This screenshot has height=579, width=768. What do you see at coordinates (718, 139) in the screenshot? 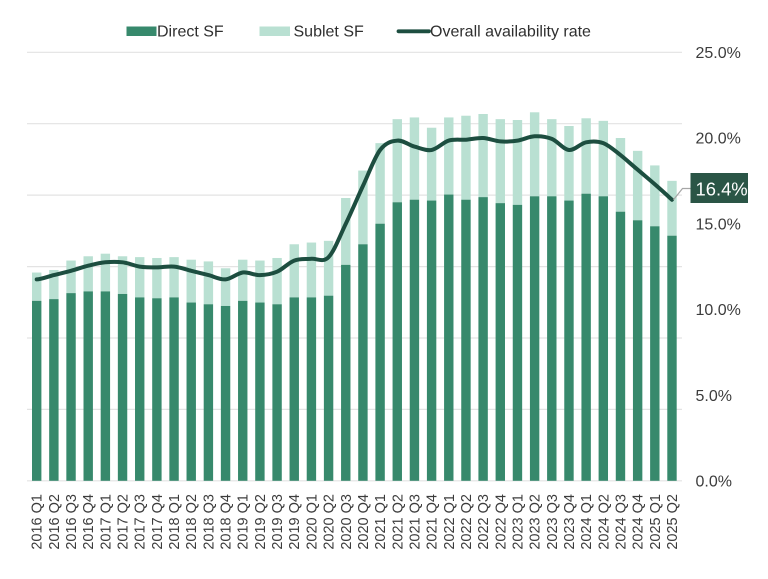
I see `svg-text: 20.0%` at bounding box center [718, 139].